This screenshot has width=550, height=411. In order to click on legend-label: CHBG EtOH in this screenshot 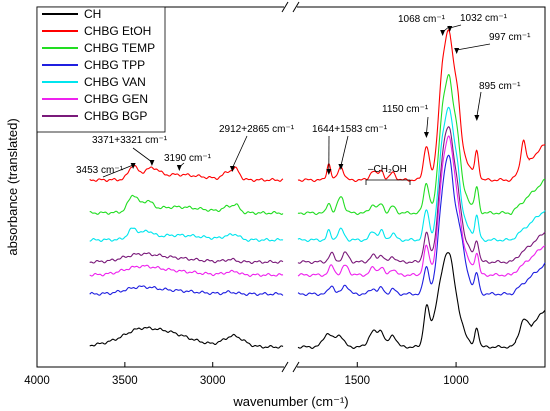, I will do `click(117, 31)`.